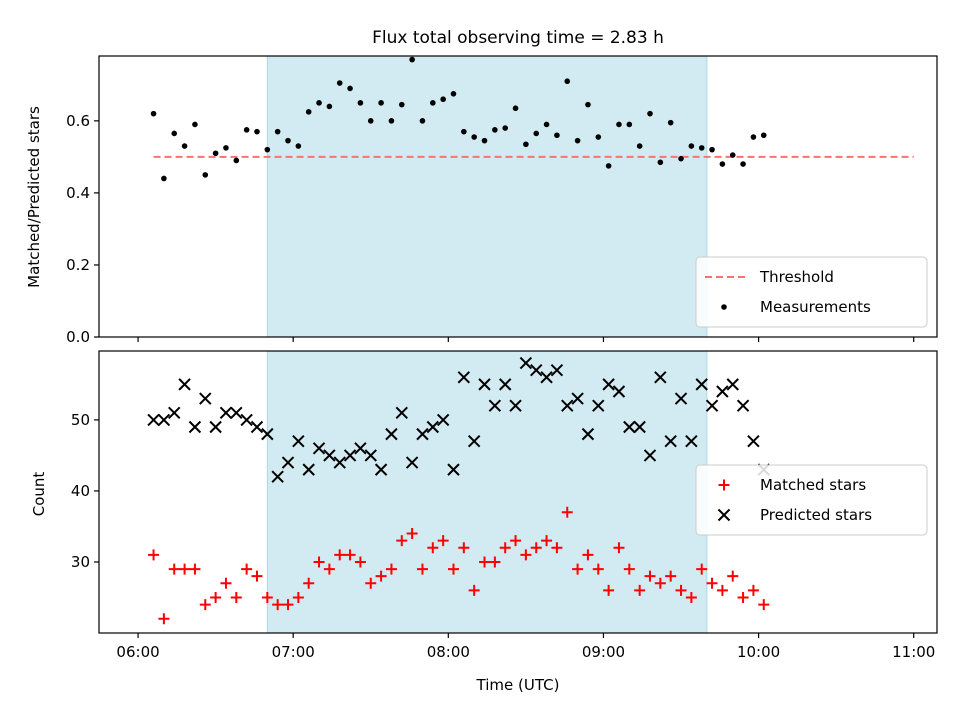  I want to click on legend-label: Matched stars, so click(813, 485).